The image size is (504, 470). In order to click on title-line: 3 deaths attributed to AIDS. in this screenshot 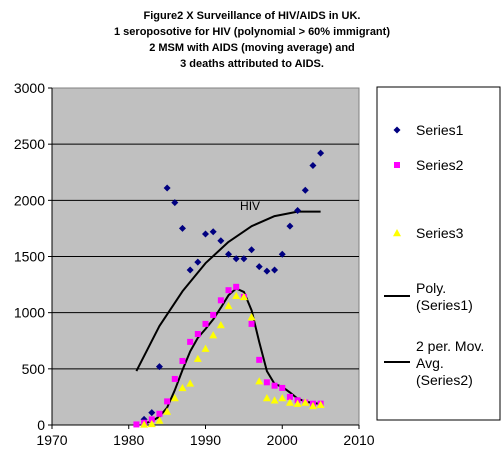, I will do `click(252, 64)`.